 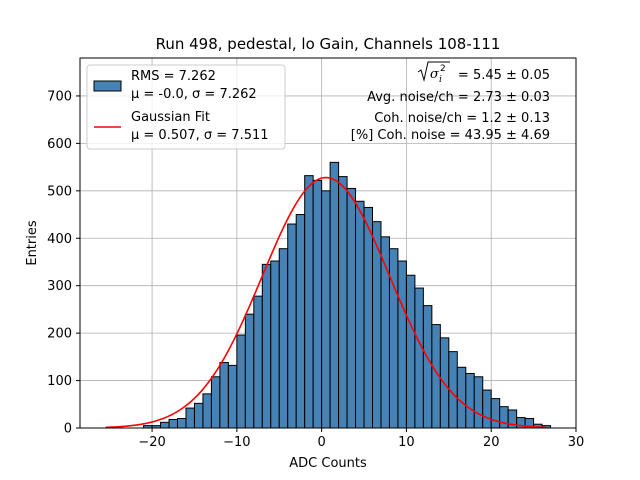 What do you see at coordinates (59, 334) in the screenshot?
I see `y-tick-label: 200` at bounding box center [59, 334].